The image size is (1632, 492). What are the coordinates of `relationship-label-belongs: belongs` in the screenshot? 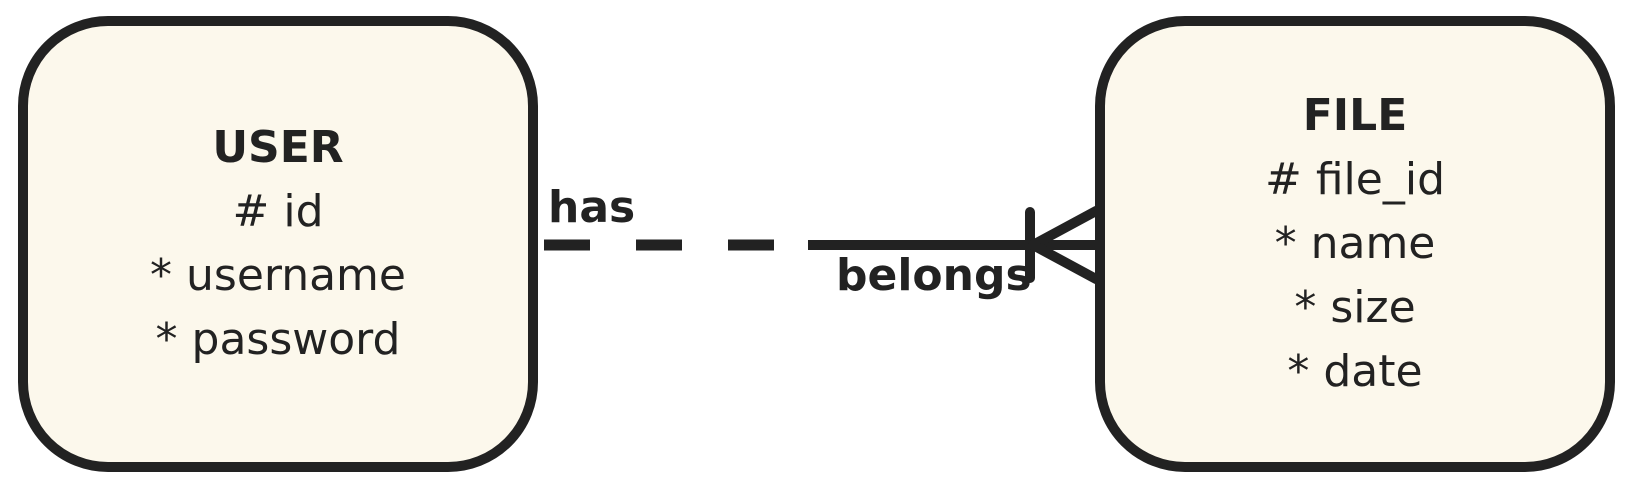 It's located at (934, 275).